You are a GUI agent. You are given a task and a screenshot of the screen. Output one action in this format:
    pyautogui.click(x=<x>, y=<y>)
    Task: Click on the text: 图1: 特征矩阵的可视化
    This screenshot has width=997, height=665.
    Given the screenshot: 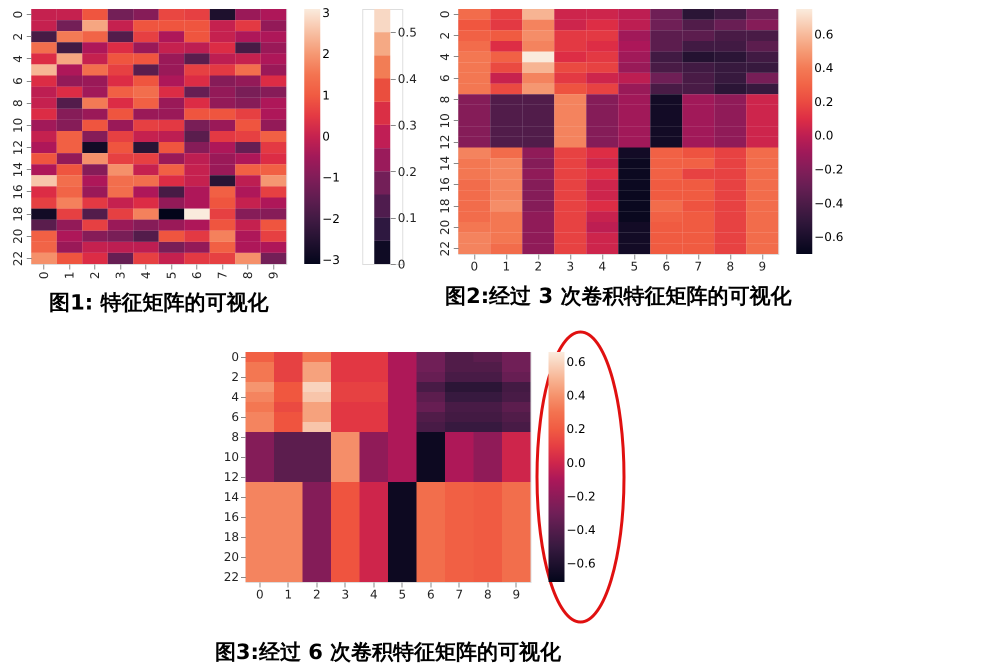 What is the action you would take?
    pyautogui.click(x=159, y=302)
    